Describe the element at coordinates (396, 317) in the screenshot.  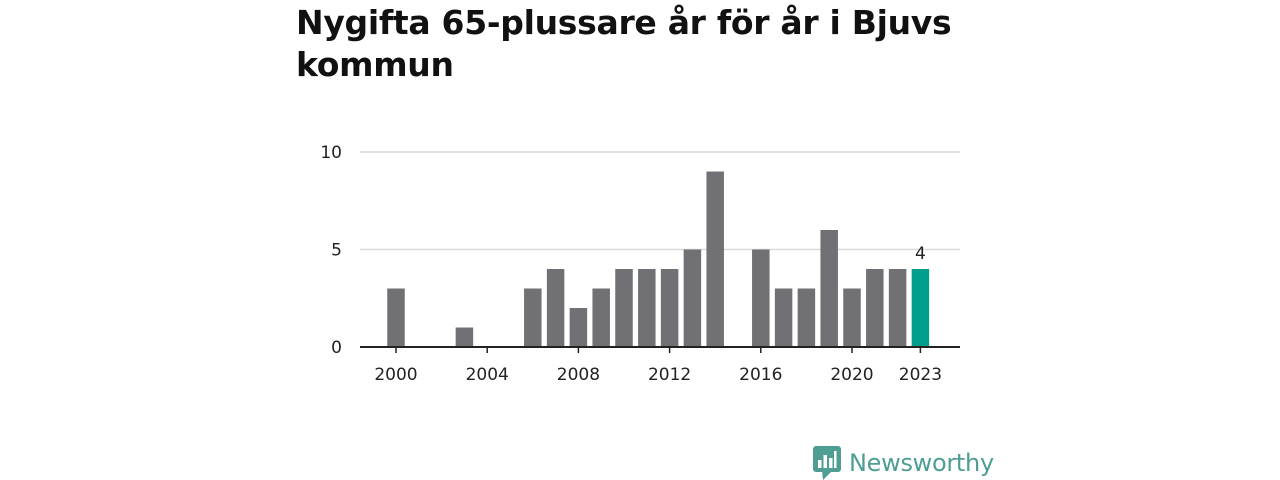
I see `bar-2000` at that location.